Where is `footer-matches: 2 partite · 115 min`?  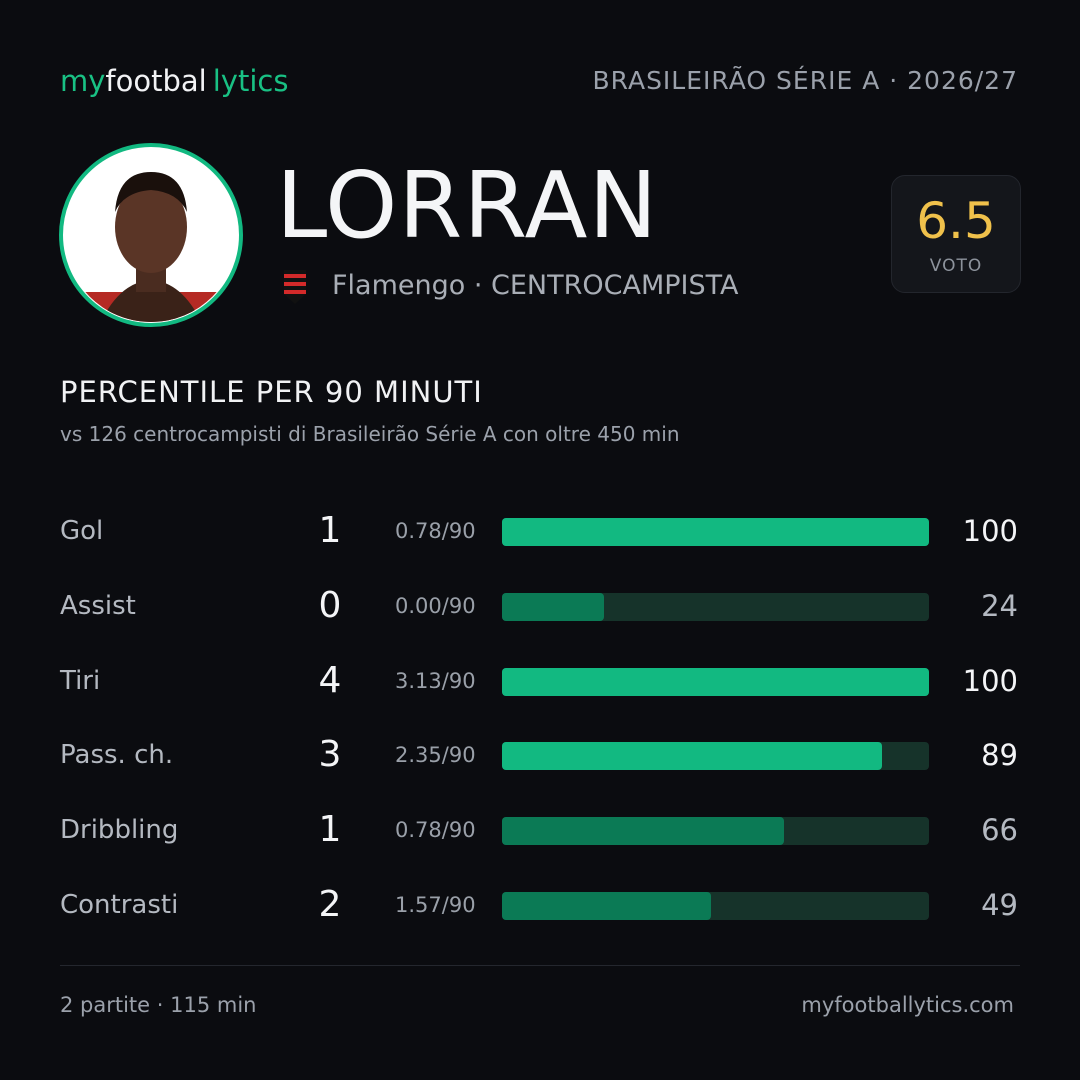 footer-matches: 2 partite · 115 min is located at coordinates (158, 1005).